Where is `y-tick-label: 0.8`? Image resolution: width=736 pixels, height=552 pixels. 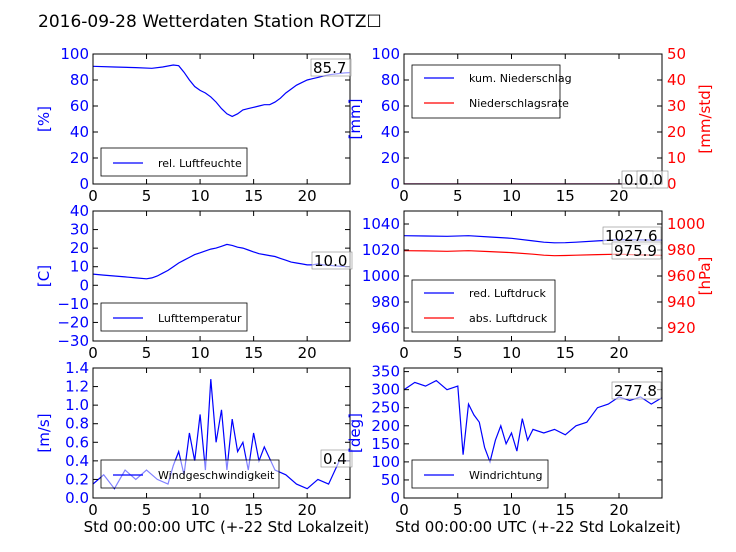 y-tick-label: 0.8 is located at coordinates (77, 424).